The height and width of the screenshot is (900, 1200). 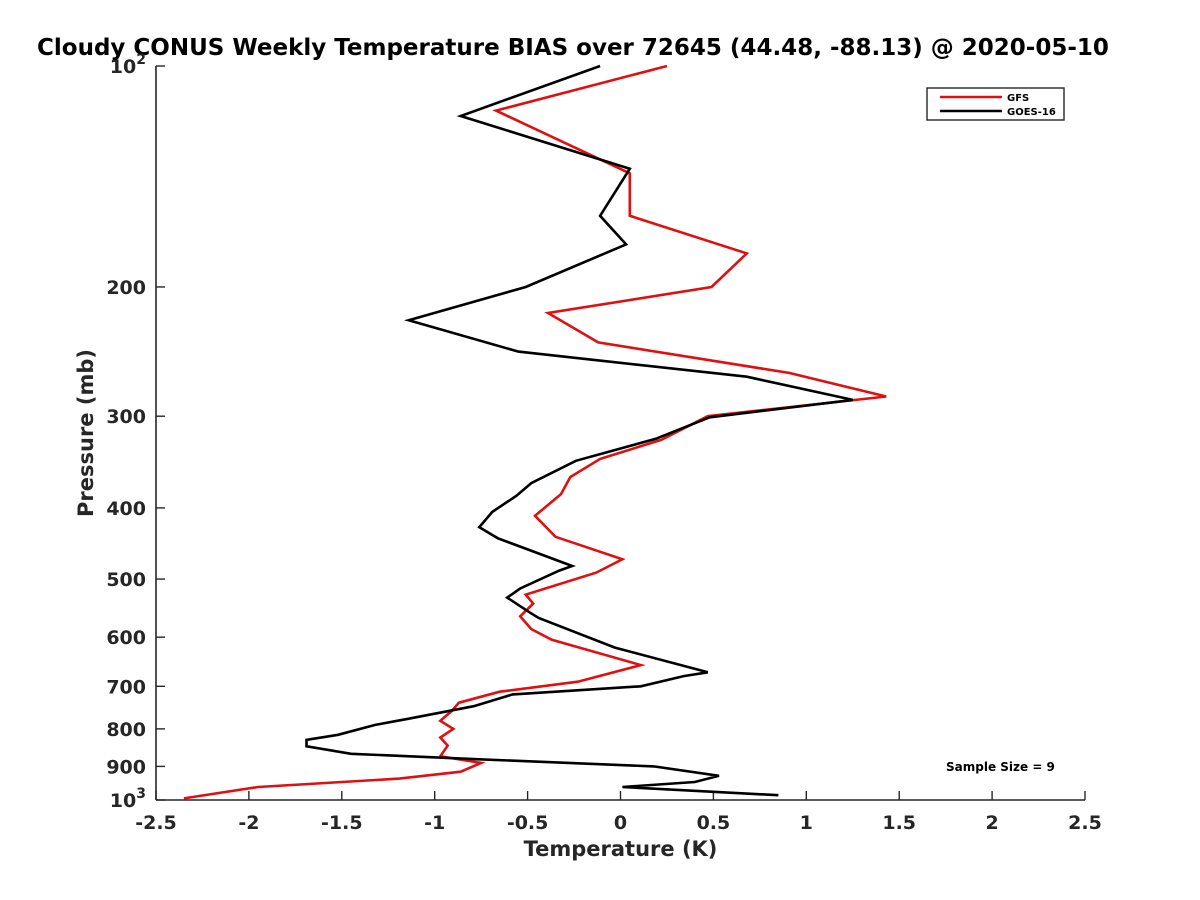 I want to click on x-tick-label: 0.5, so click(x=714, y=823).